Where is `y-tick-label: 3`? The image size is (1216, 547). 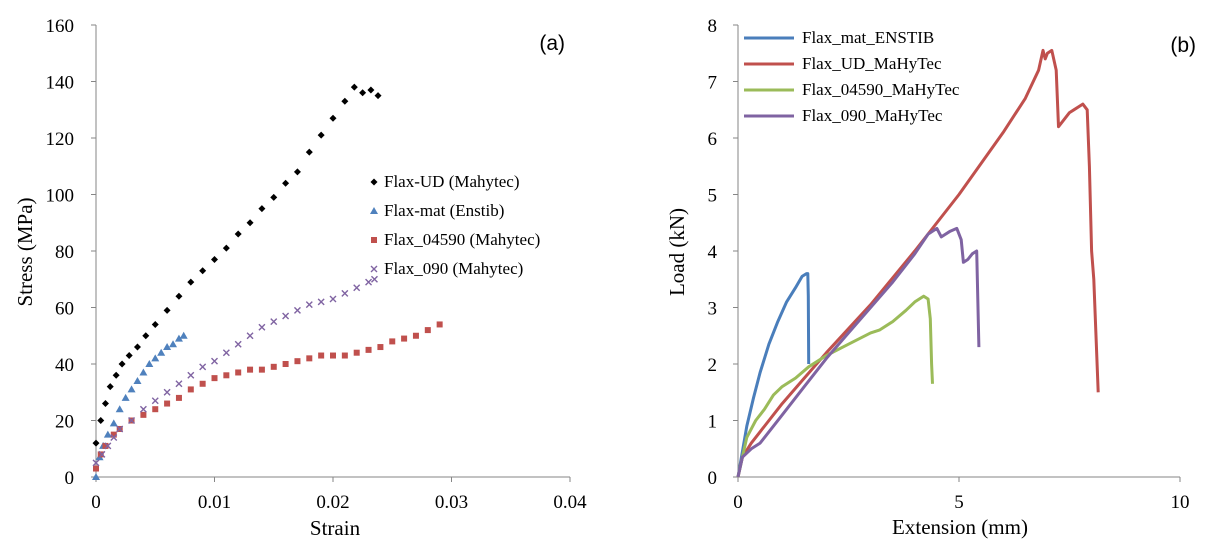
y-tick-label: 3 is located at coordinates (713, 309).